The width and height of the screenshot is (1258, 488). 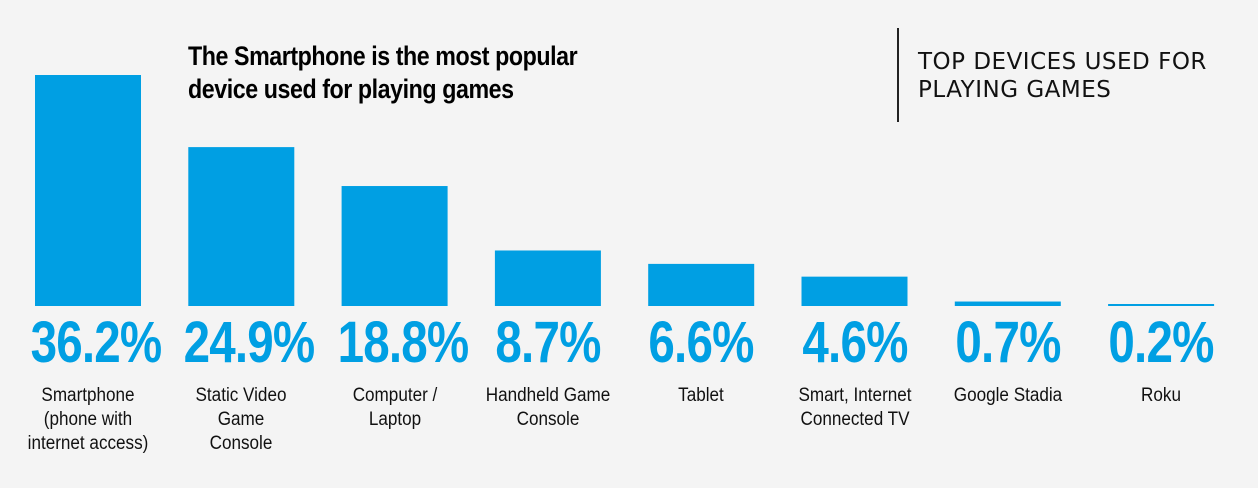 What do you see at coordinates (1062, 76) in the screenshot?
I see `chart-side-title: TOP DEVICES USED FOR PLAYING GAMES` at bounding box center [1062, 76].